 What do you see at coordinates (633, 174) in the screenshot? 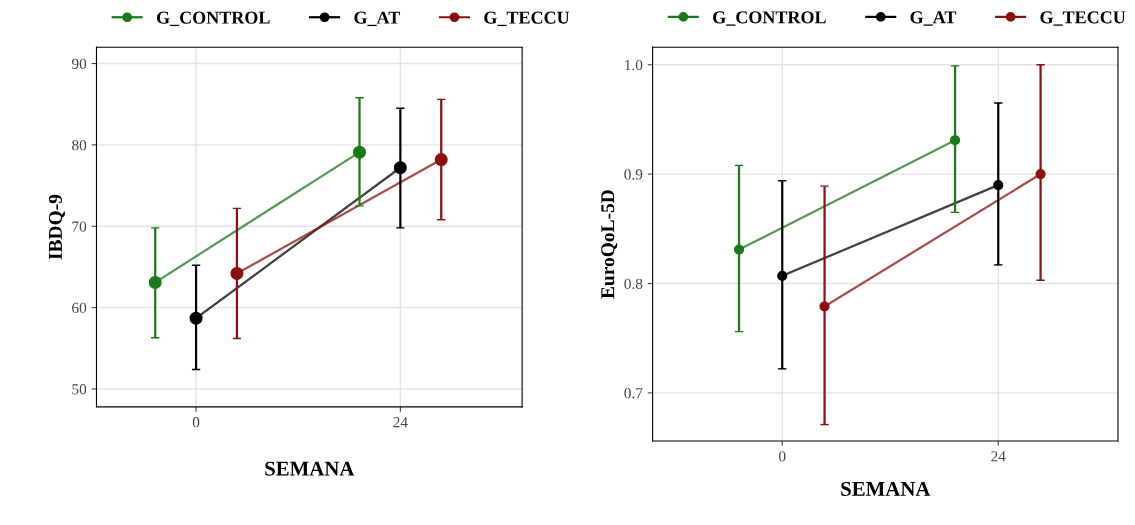
I see `y-tick-label: 0.9` at bounding box center [633, 174].